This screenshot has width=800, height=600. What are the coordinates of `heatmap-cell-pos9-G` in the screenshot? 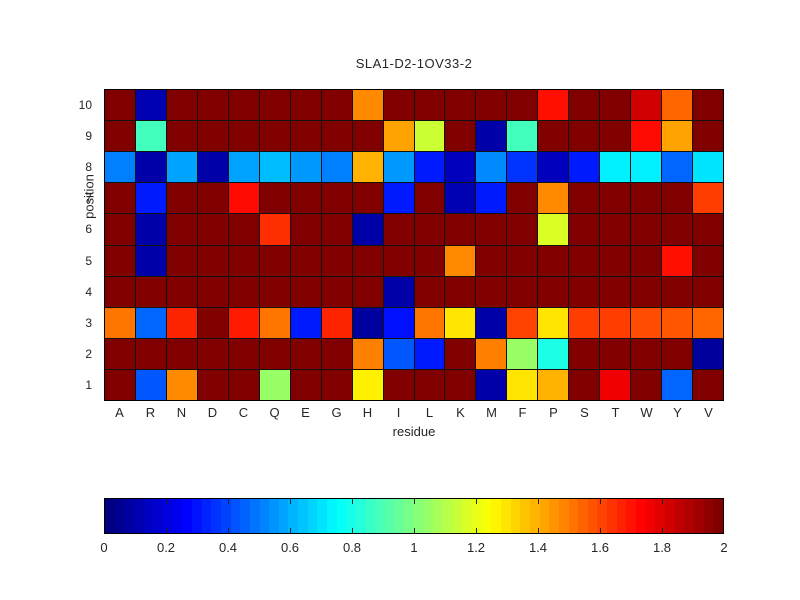 It's located at (336, 136).